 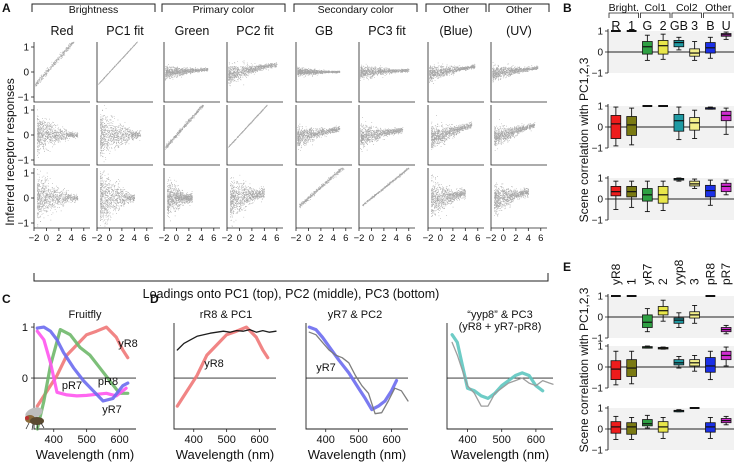 I want to click on scatter-cell-r2-c2: −2 0 2 4 6, so click(x=189, y=206).